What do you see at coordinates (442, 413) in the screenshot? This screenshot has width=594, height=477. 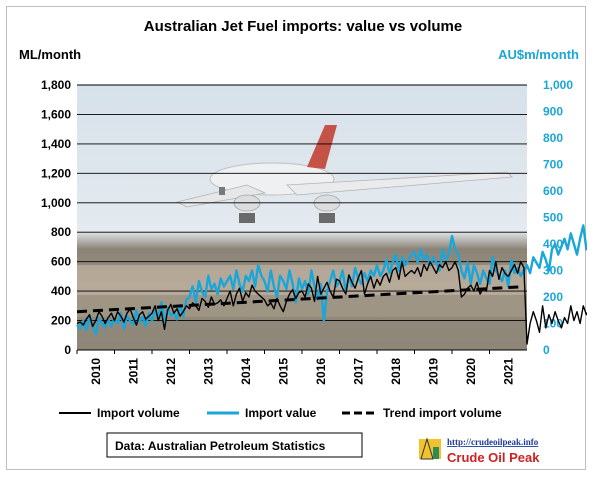 I see `legend-label-trend-import-volume: Trend import volume` at bounding box center [442, 413].